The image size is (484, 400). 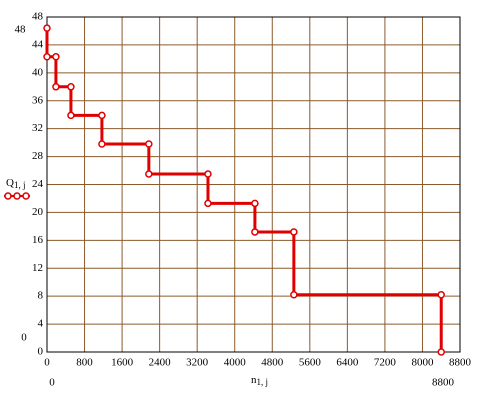 What do you see at coordinates (38, 44) in the screenshot?
I see `y-tick-label: 44` at bounding box center [38, 44].